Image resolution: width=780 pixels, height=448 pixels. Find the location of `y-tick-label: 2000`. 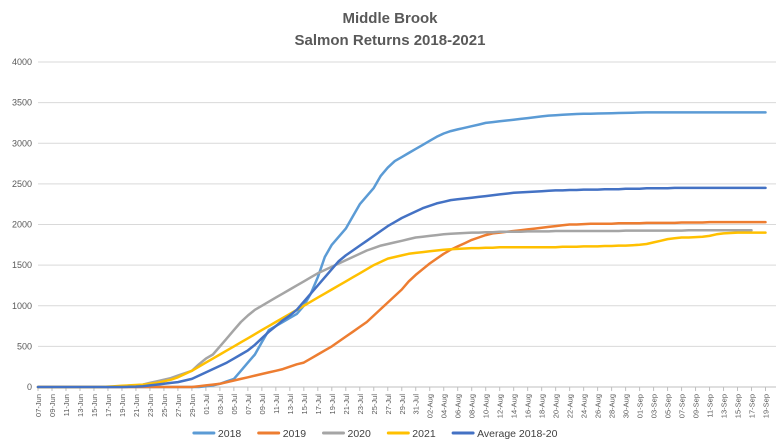

y-tick-label: 2000 is located at coordinates (22, 225).